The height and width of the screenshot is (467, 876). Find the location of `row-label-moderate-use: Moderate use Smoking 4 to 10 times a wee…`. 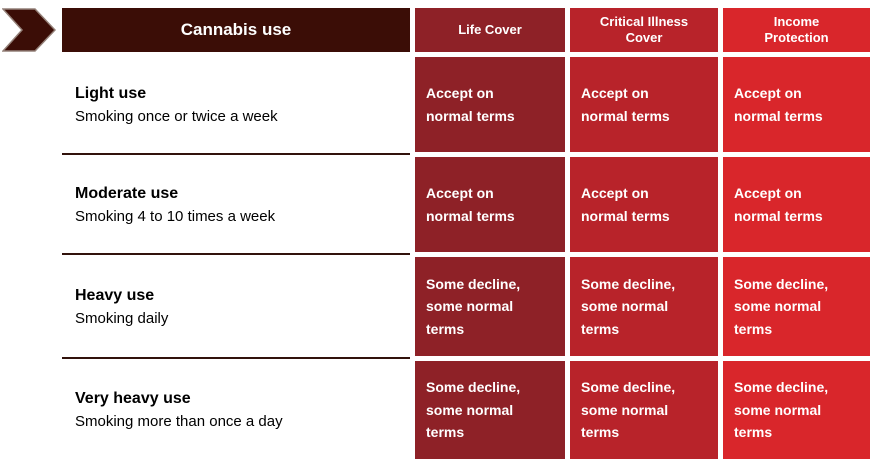

row-label-moderate-use: Moderate use Smoking 4 to 10 times a wee… is located at coordinates (236, 206).